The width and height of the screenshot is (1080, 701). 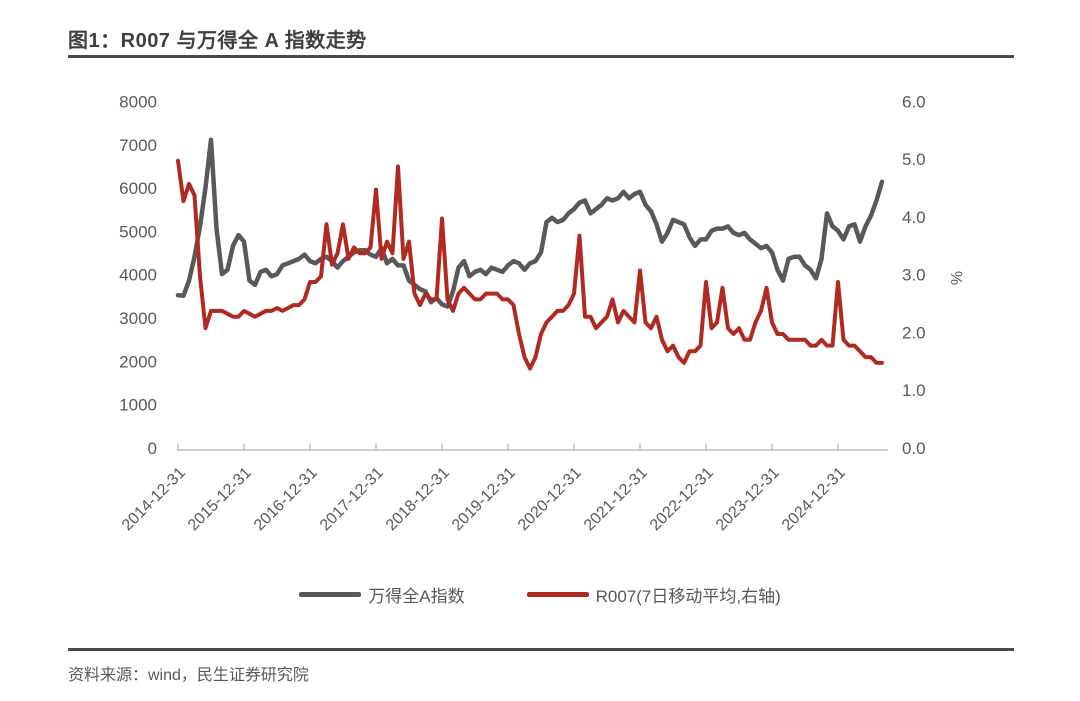 What do you see at coordinates (484, 499) in the screenshot?
I see `x-axis-tick-label: 2019-12-31` at bounding box center [484, 499].